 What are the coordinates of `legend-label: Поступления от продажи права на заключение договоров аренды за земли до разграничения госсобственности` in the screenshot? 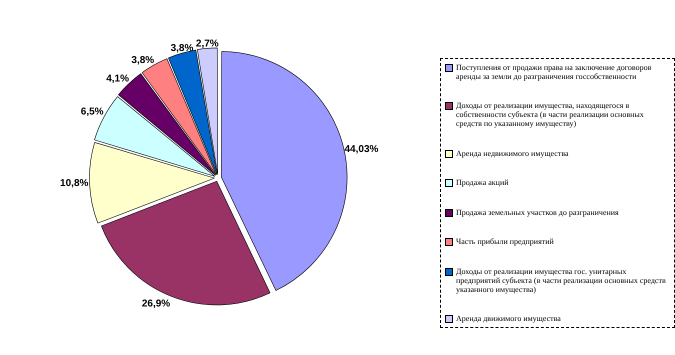 It's located at (554, 72).